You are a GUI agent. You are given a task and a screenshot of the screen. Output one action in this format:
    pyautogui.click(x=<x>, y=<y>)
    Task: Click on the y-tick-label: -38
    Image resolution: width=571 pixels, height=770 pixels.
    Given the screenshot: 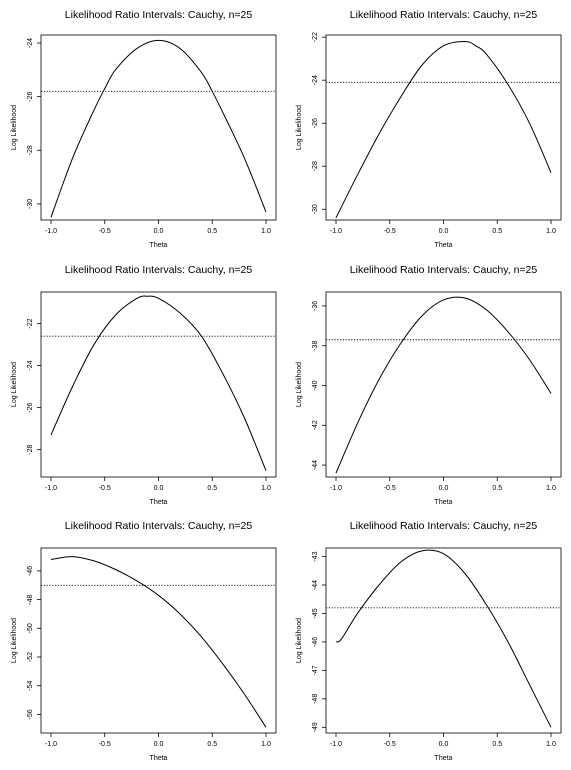 What is the action you would take?
    pyautogui.click(x=315, y=346)
    